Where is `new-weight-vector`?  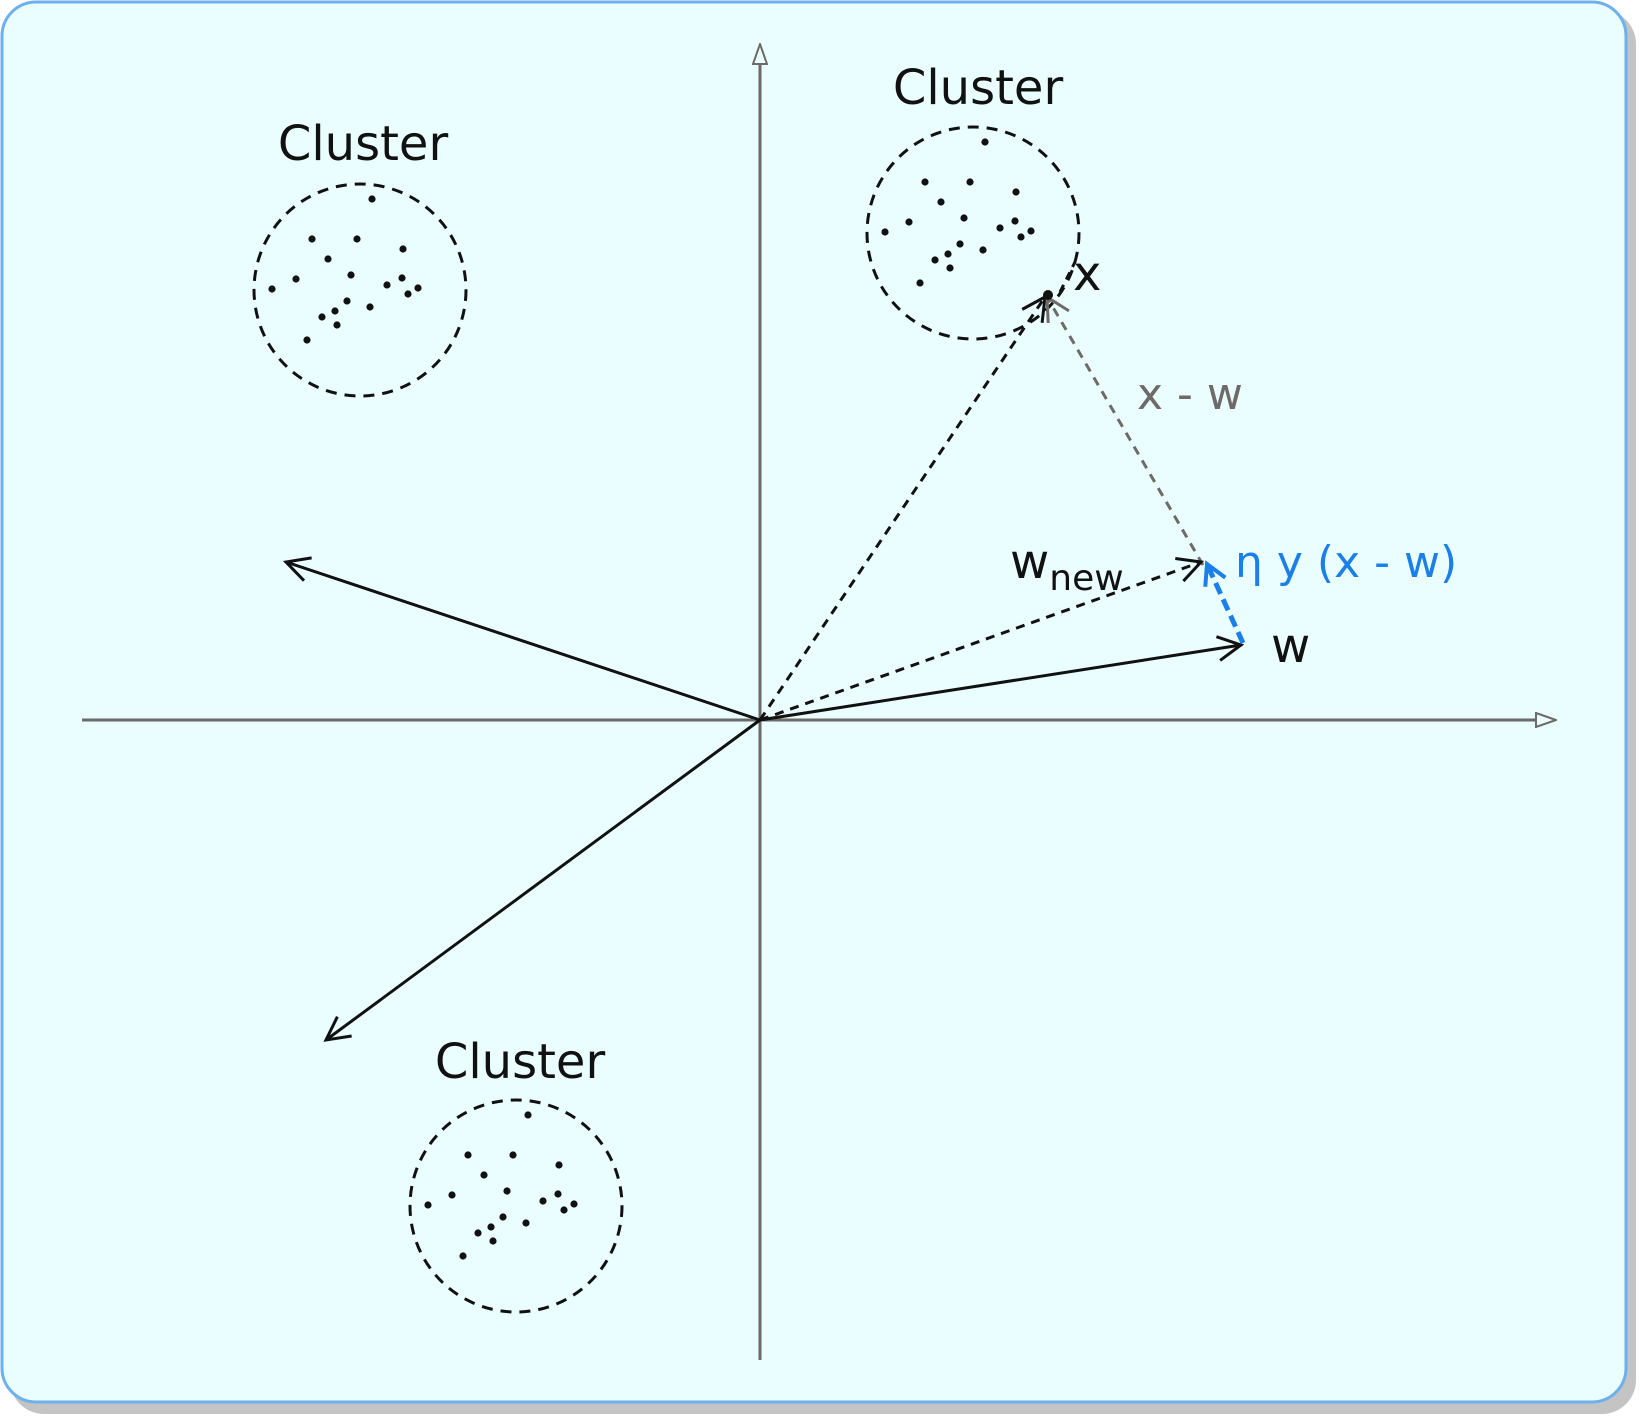
new-weight-vector is located at coordinates (982, 639).